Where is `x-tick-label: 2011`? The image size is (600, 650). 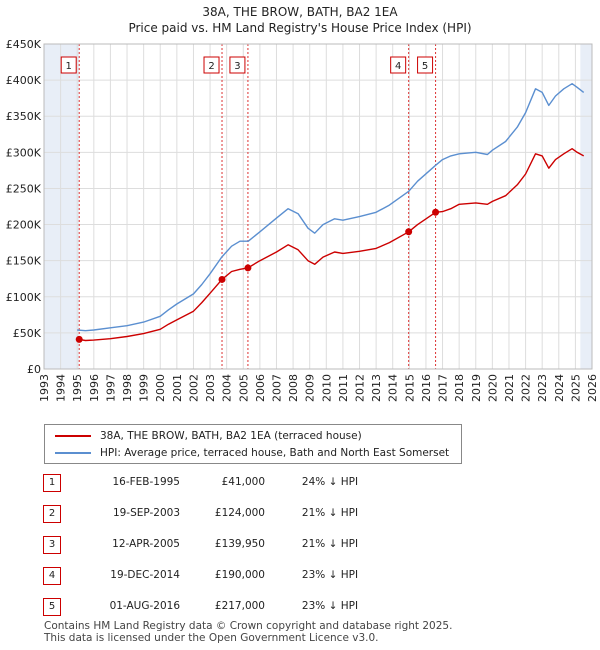 x-tick-label: 2011 is located at coordinates (343, 388).